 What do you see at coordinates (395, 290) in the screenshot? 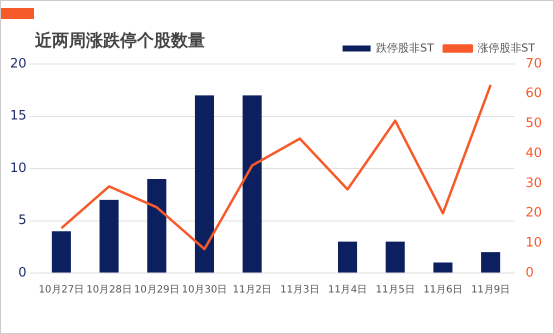
I see `x-tick-label: 11月5日` at bounding box center [395, 290].